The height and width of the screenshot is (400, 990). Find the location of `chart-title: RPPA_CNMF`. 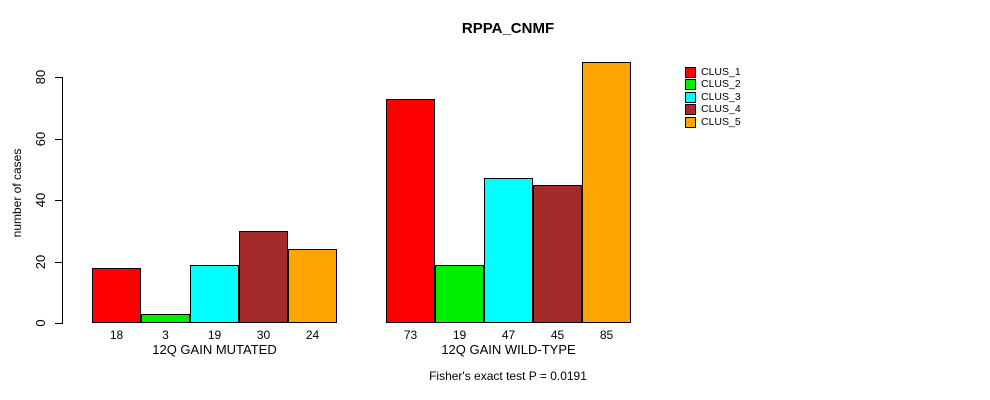

chart-title: RPPA_CNMF is located at coordinates (508, 28).